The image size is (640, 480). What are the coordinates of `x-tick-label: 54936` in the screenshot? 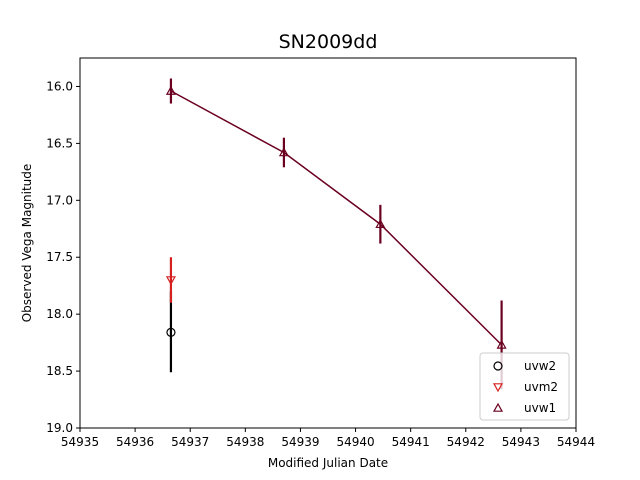 It's located at (135, 442).